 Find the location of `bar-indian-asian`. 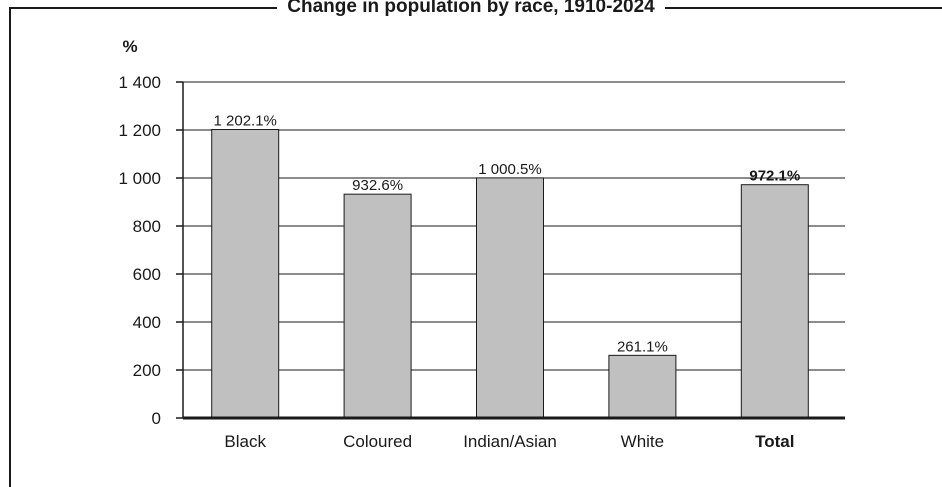

bar-indian-asian is located at coordinates (510, 298).